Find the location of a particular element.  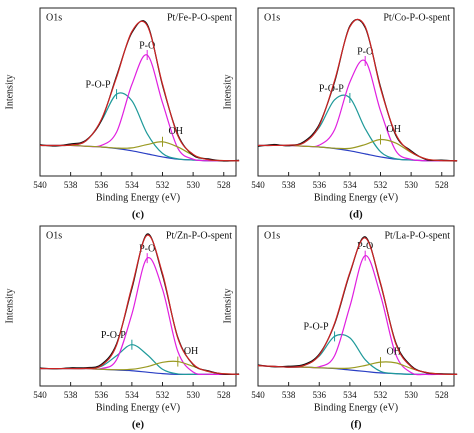

sample-name: Pt/Fe-P-O-spent is located at coordinates (199, 17).